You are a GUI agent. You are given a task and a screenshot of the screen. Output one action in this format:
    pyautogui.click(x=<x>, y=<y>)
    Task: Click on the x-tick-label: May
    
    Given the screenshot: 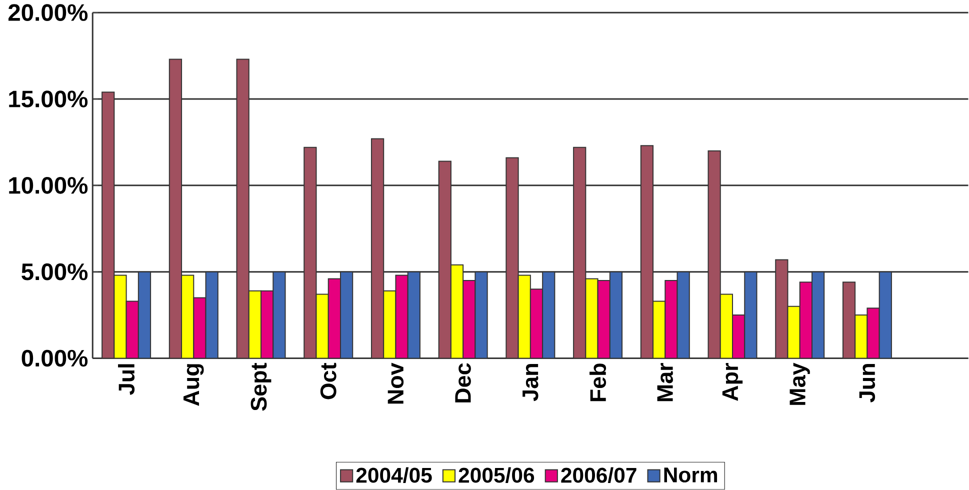 What is the action you would take?
    pyautogui.click(x=800, y=384)
    